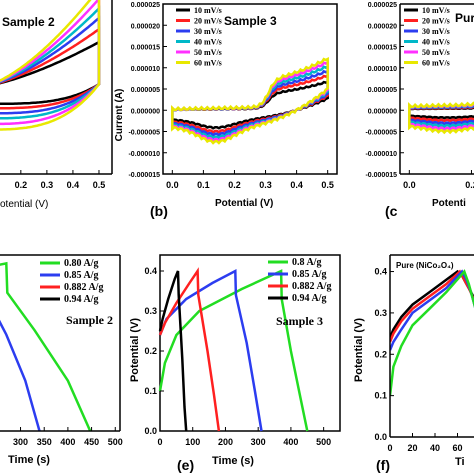  I want to click on panel-e-x-ticks: 0 100 200 300 400 500, so click(244, 437).